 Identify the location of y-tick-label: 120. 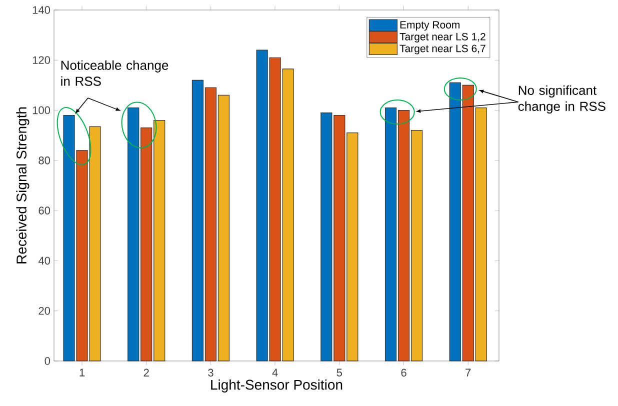
(41, 60).